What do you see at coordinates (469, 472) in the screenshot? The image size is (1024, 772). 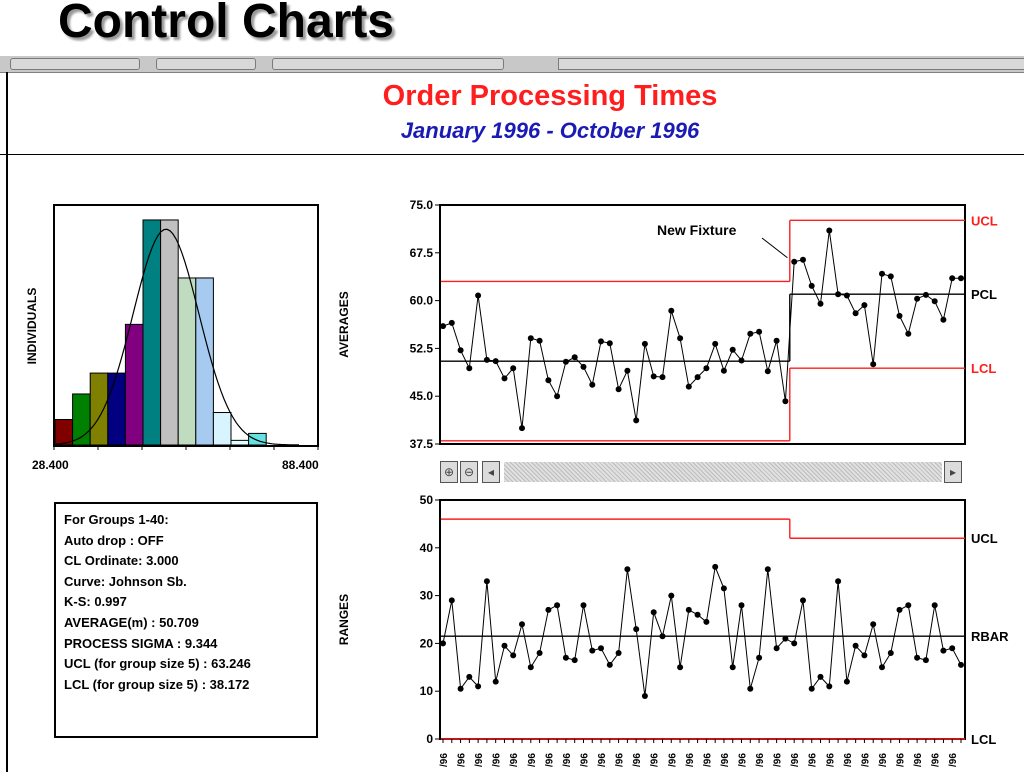 I see `zoom-out-icon: ⊖` at bounding box center [469, 472].